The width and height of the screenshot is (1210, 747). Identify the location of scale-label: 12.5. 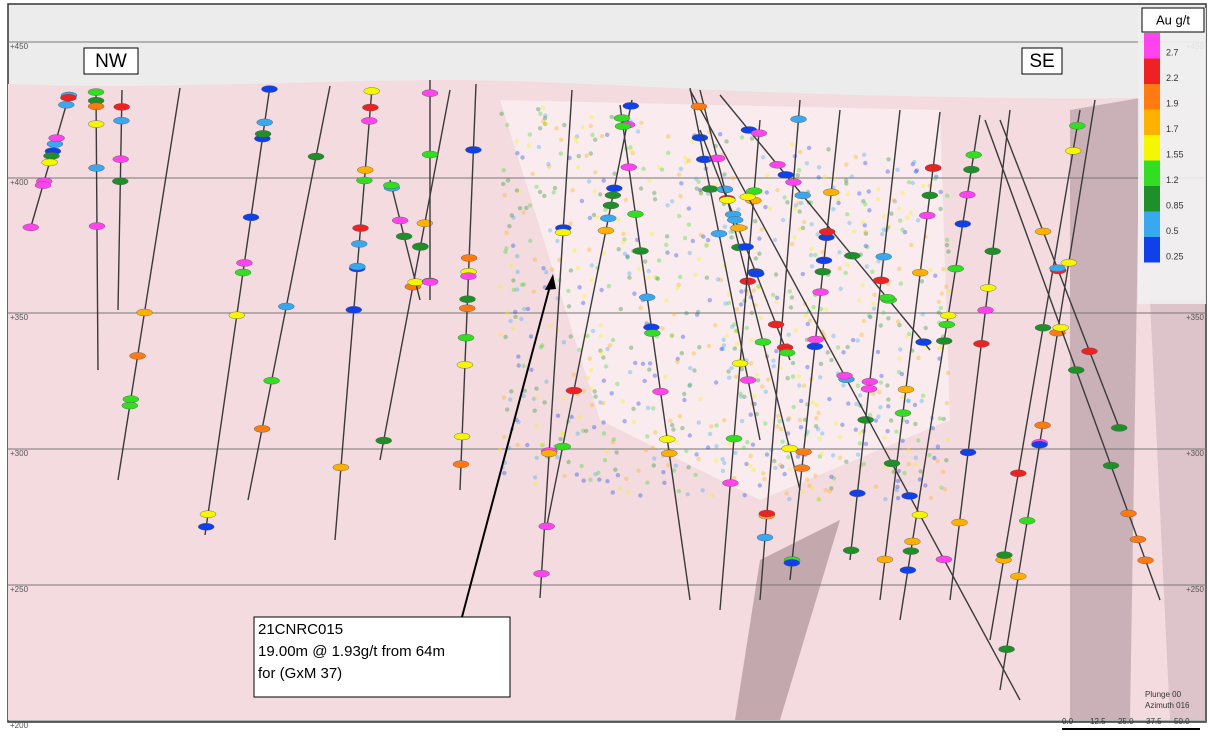
(1098, 721).